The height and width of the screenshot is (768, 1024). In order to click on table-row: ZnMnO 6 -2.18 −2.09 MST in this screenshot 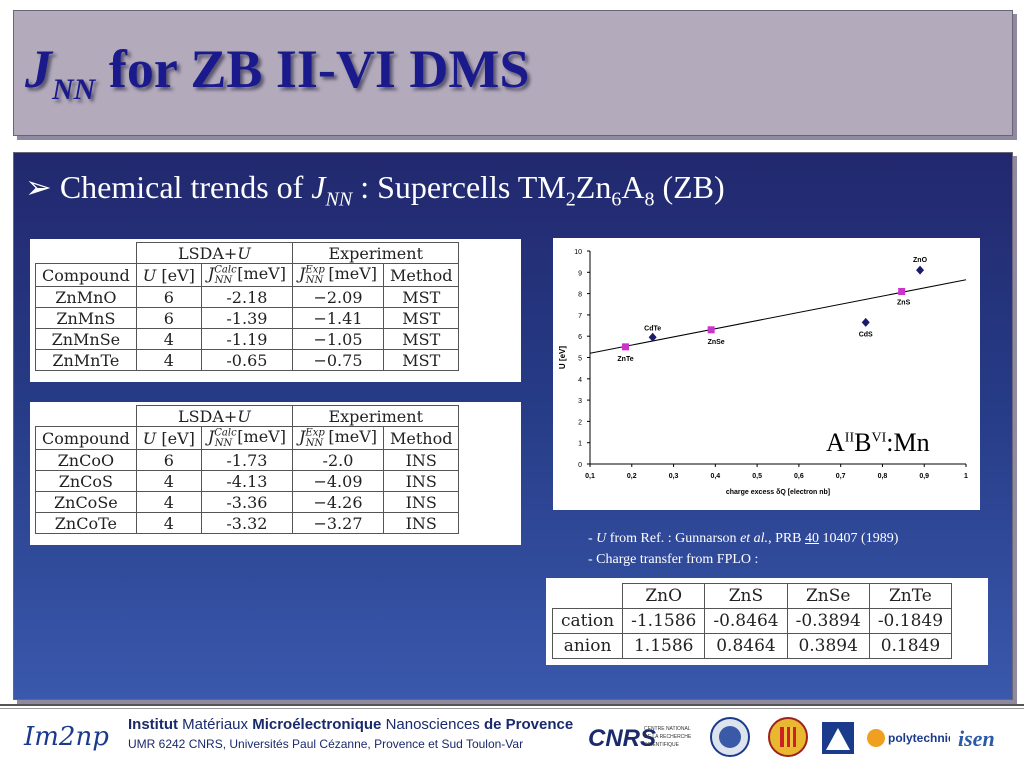, I will do `click(247, 297)`.